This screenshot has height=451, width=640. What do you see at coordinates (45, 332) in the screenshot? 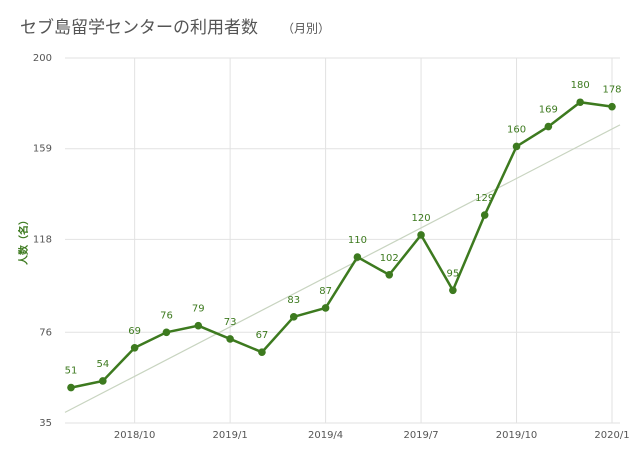
I see `y-tick-label: 76` at bounding box center [45, 332].